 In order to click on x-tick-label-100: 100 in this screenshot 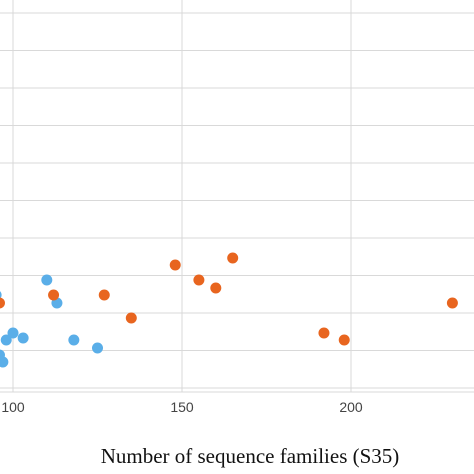, I will do `click(13, 407)`.